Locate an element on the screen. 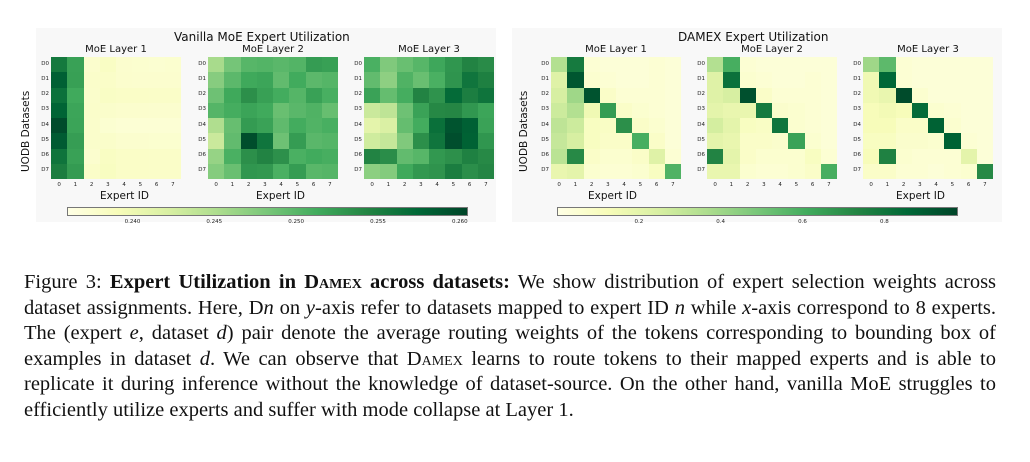  y-tick-label: D4 is located at coordinates (202, 124).